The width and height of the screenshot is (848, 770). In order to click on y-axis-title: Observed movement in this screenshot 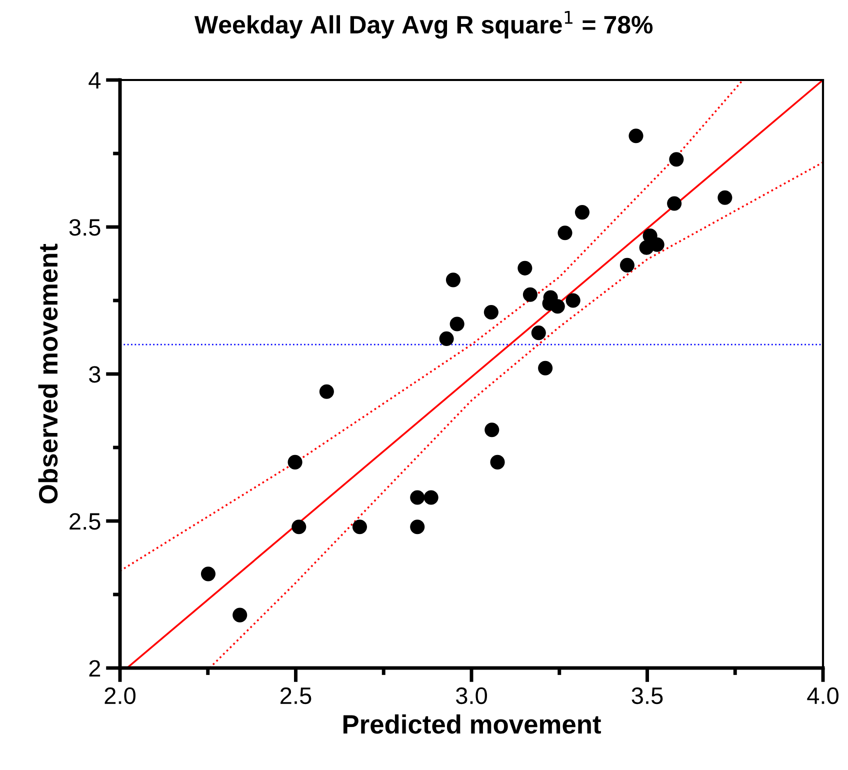, I will do `click(48, 374)`.